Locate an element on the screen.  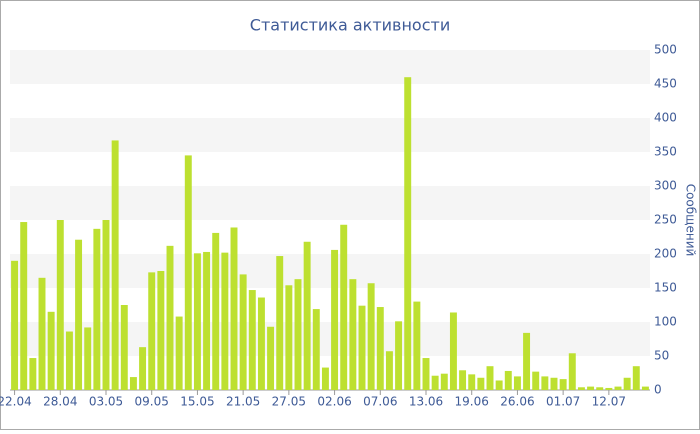
y-tick-label: 50 is located at coordinates (661, 356).